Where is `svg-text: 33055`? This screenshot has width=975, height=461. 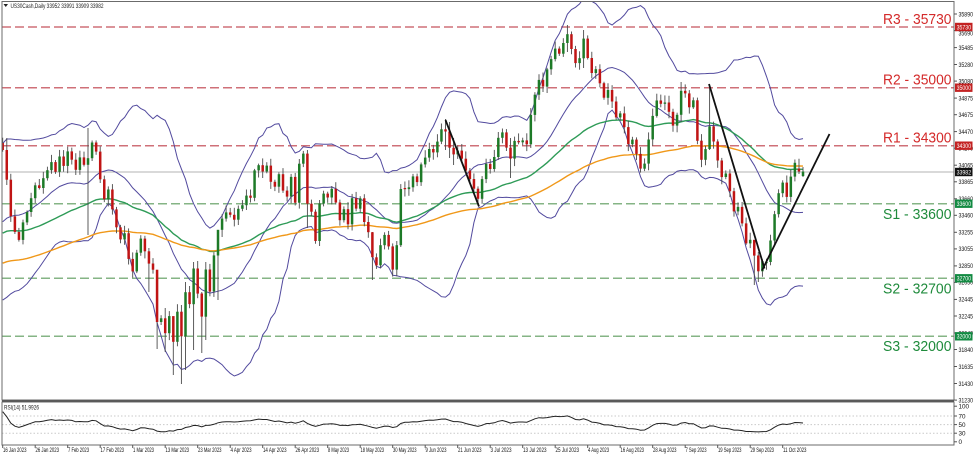
svg-text: 33055 is located at coordinates (966, 249).